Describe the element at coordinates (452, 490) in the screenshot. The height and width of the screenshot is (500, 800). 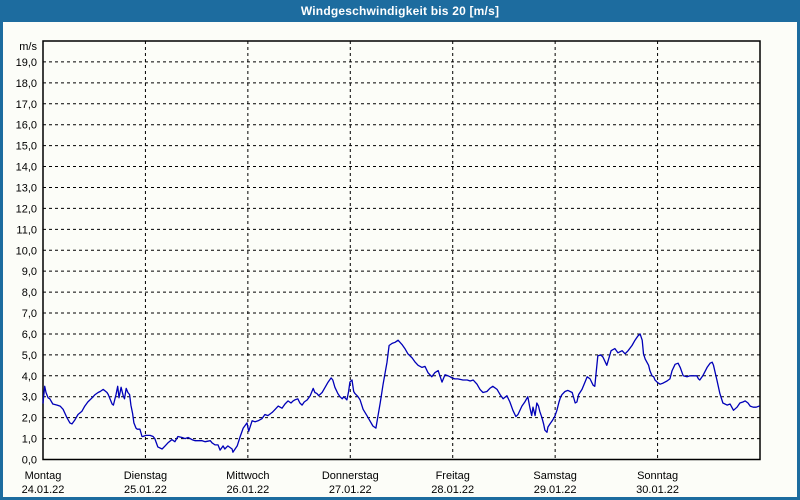
I see `x-date-label: 28.01.22` at that location.